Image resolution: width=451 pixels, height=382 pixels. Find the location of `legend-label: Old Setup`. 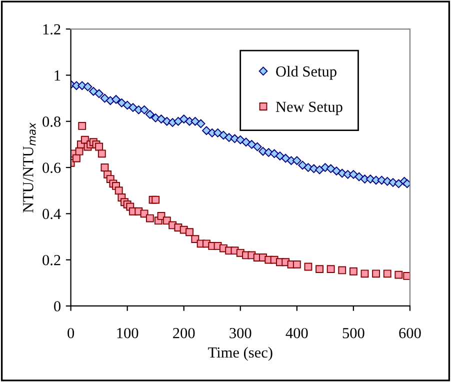

legend-label: Old Setup is located at coordinates (306, 73).